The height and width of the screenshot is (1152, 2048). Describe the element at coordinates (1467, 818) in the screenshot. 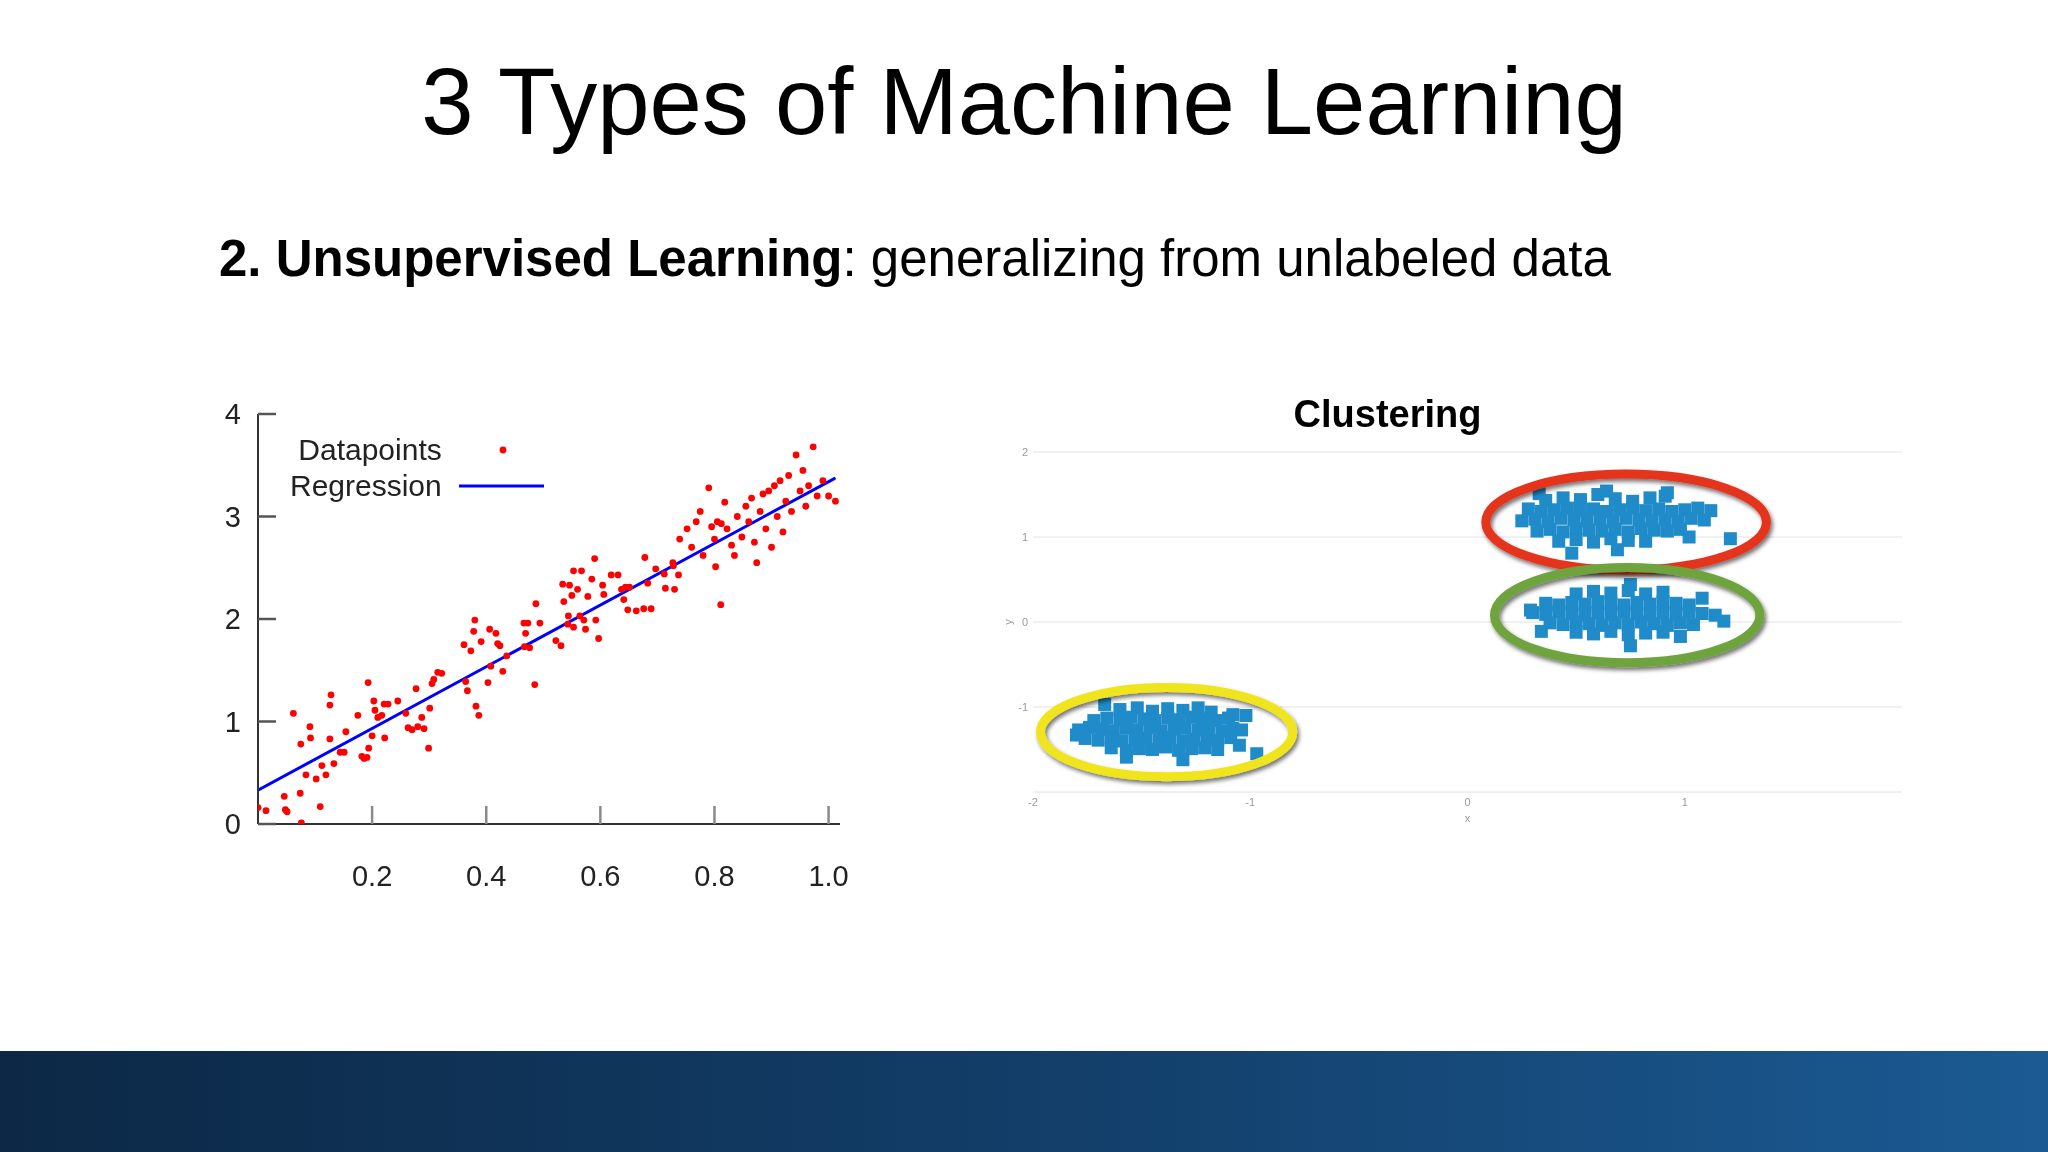

I see `x-axis-title: x` at that location.